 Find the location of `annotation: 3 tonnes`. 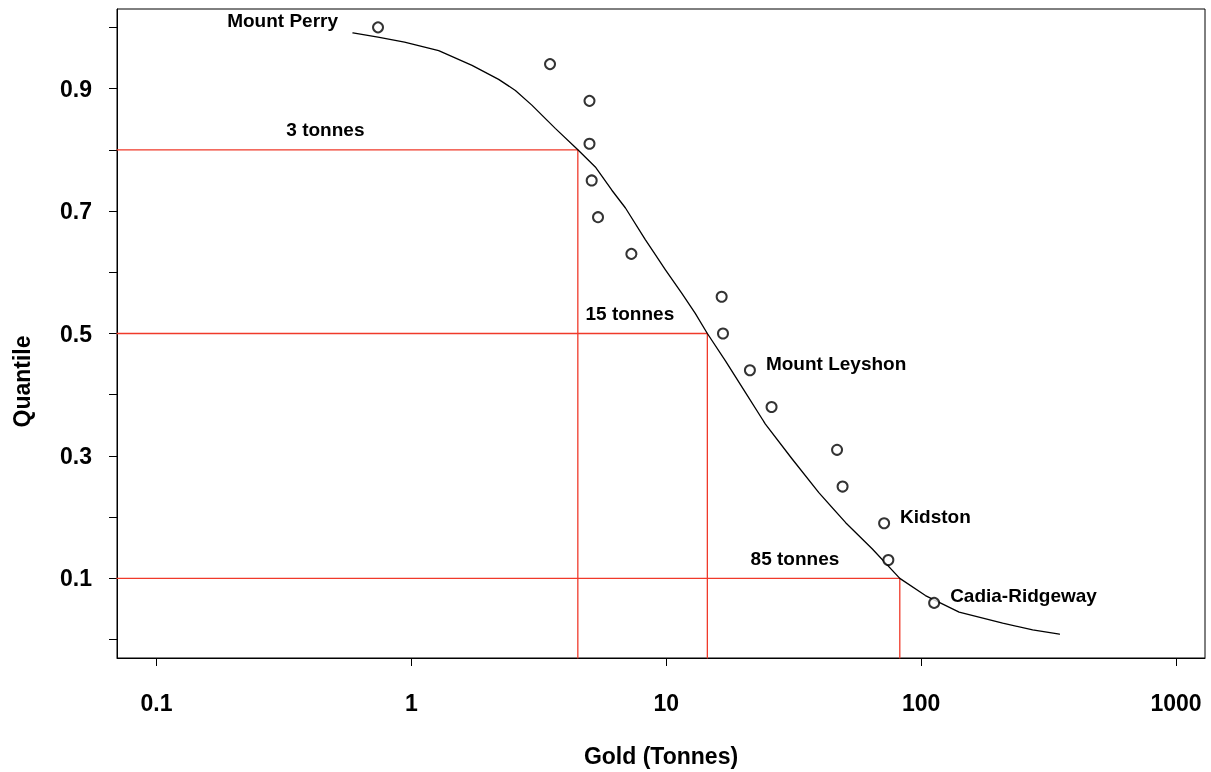

annotation: 3 tonnes is located at coordinates (325, 130).